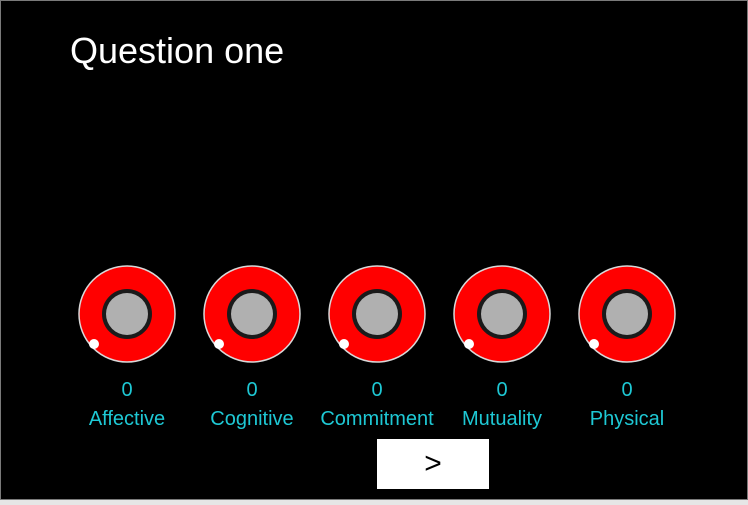 The height and width of the screenshot is (505, 748). Describe the element at coordinates (627, 419) in the screenshot. I see `knob-label-physical: Physical` at that location.